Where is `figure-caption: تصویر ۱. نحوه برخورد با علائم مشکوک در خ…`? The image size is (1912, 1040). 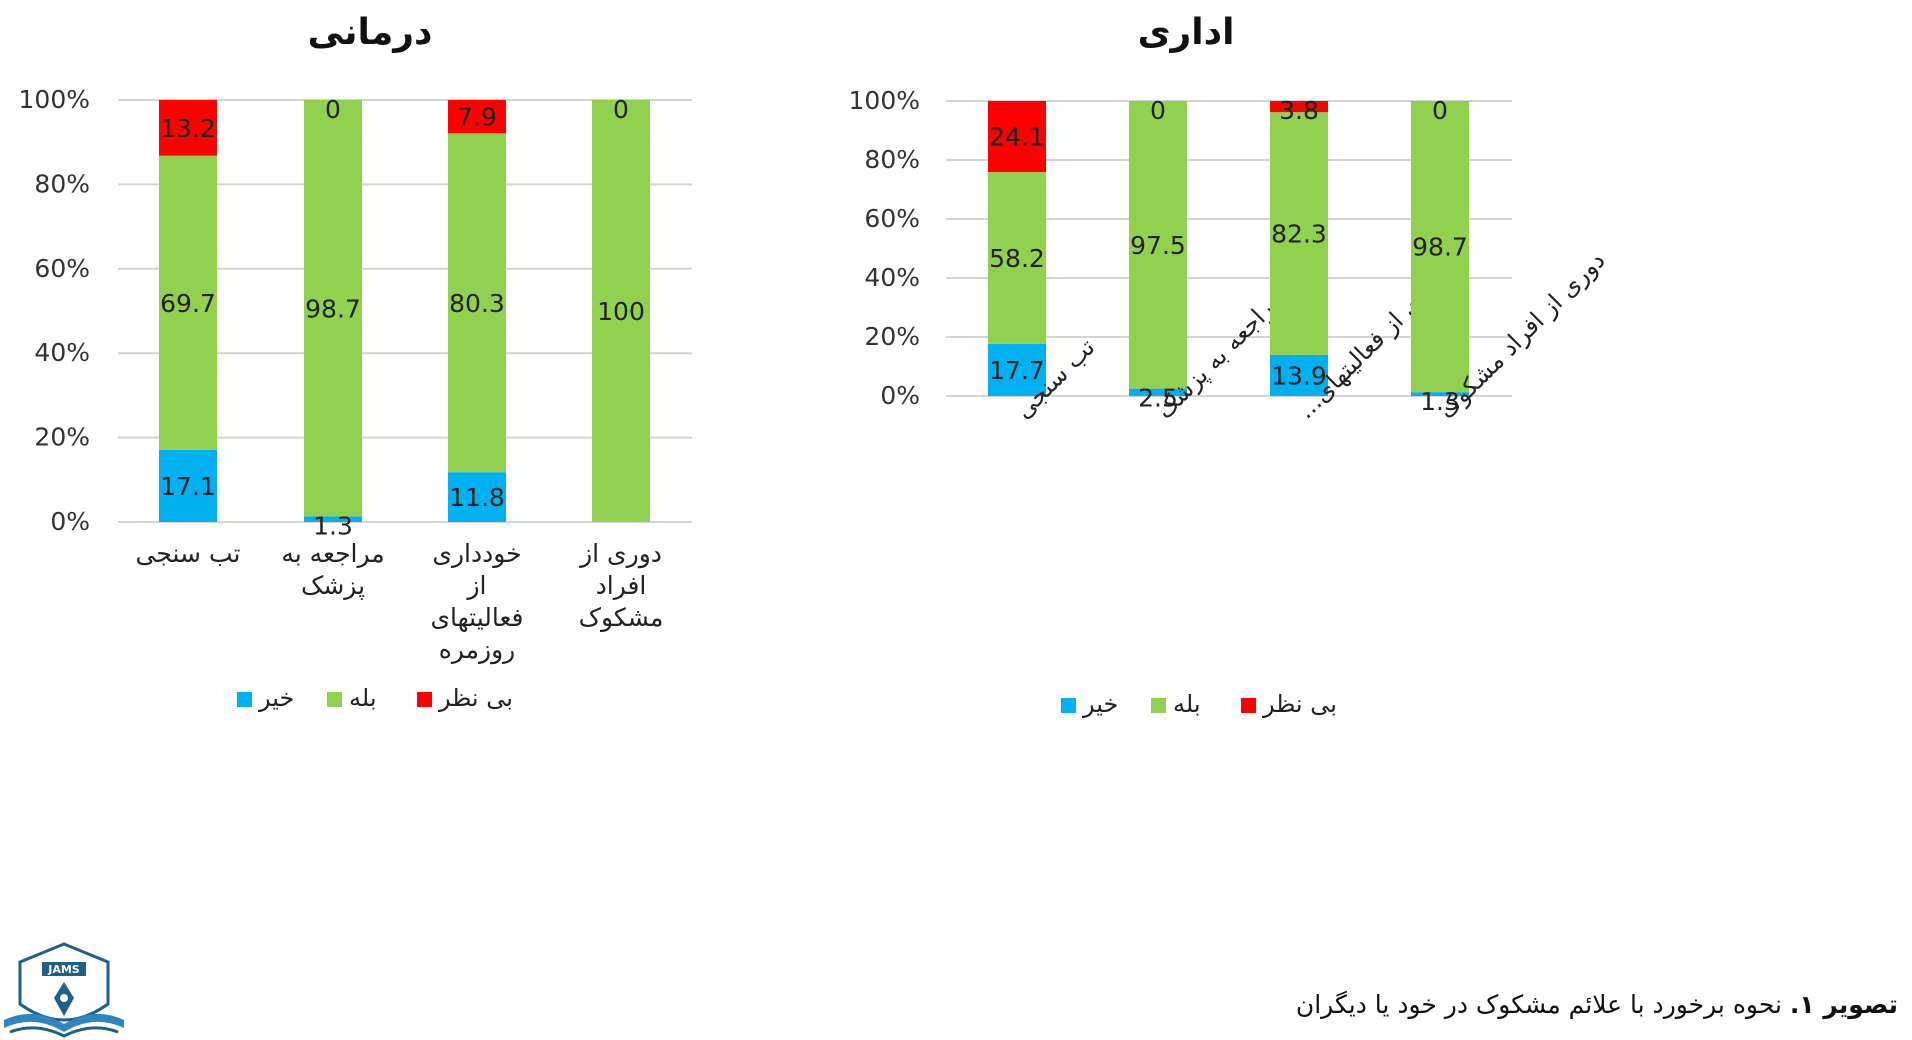
figure-caption: تصویر ۱. نحوه برخورد با علائم مشکوک در خ… is located at coordinates (1597, 1004).